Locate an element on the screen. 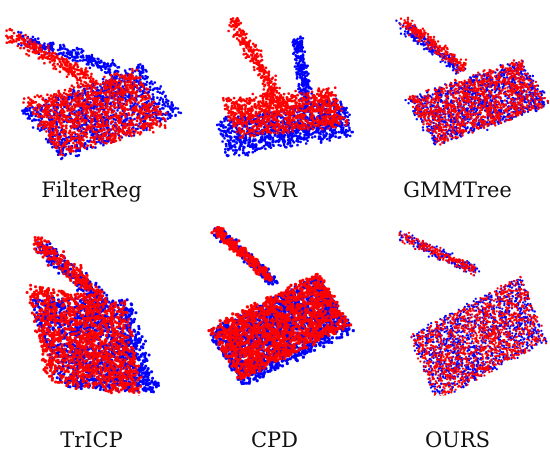  point-cloud-gmmtree is located at coordinates (472, 81).